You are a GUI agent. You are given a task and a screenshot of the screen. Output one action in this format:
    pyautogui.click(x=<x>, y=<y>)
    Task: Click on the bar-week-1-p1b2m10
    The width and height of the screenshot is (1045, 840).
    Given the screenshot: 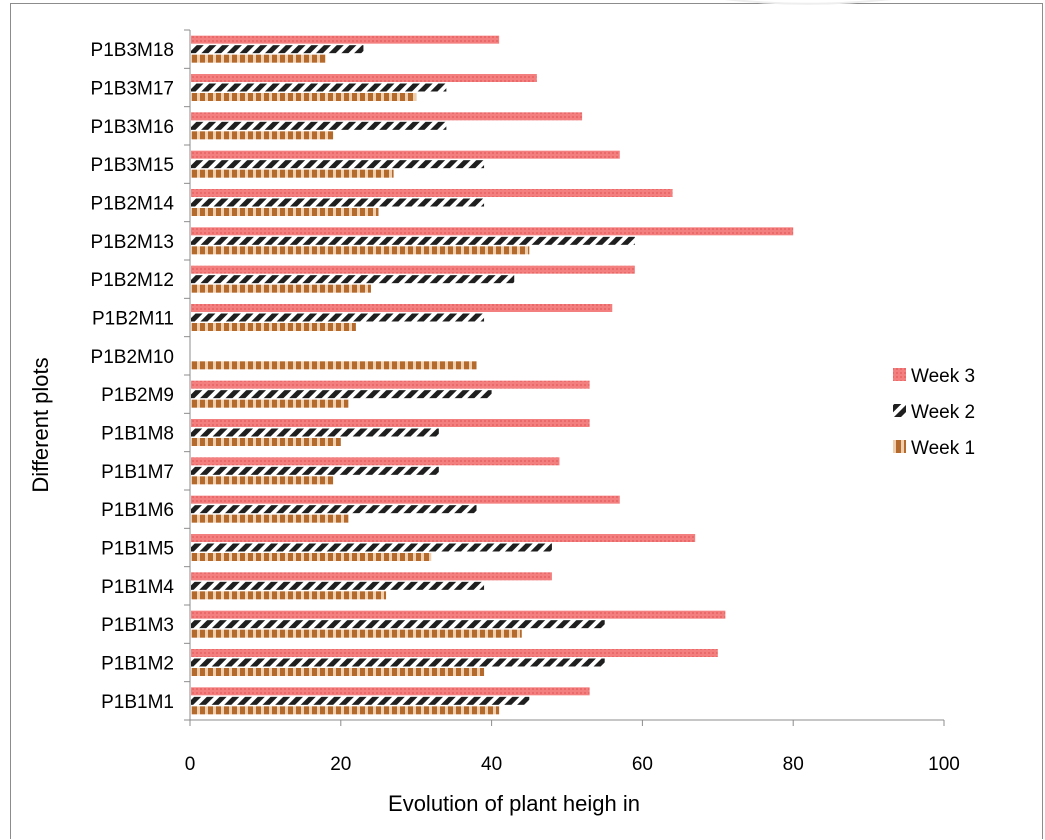 What is the action you would take?
    pyautogui.click(x=334, y=365)
    